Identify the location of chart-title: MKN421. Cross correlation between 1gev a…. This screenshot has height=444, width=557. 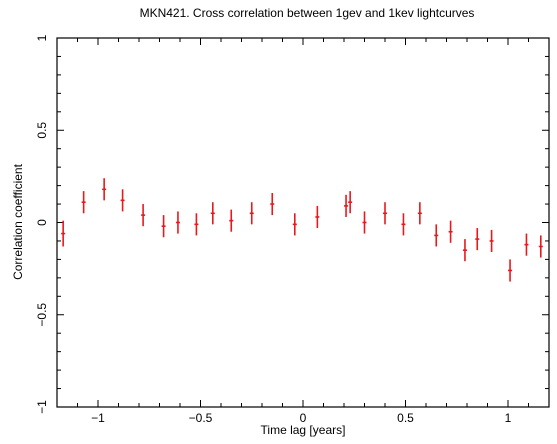
(307, 13).